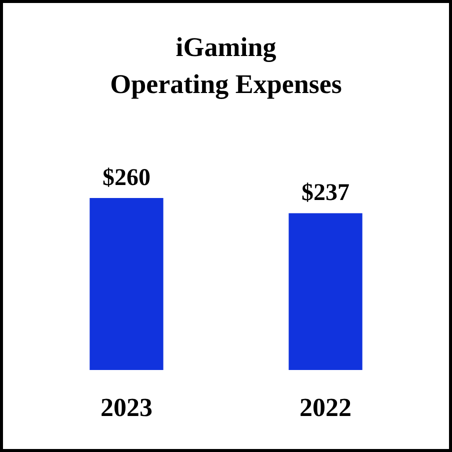 Image resolution: width=452 pixels, height=452 pixels. What do you see at coordinates (126, 178) in the screenshot?
I see `data-label: $260` at bounding box center [126, 178].